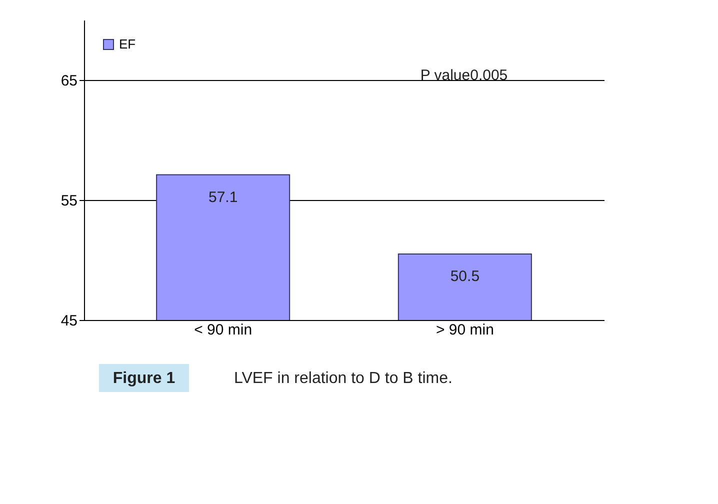 This screenshot has height=504, width=718. I want to click on x-tick-label: < 90 min, so click(223, 330).